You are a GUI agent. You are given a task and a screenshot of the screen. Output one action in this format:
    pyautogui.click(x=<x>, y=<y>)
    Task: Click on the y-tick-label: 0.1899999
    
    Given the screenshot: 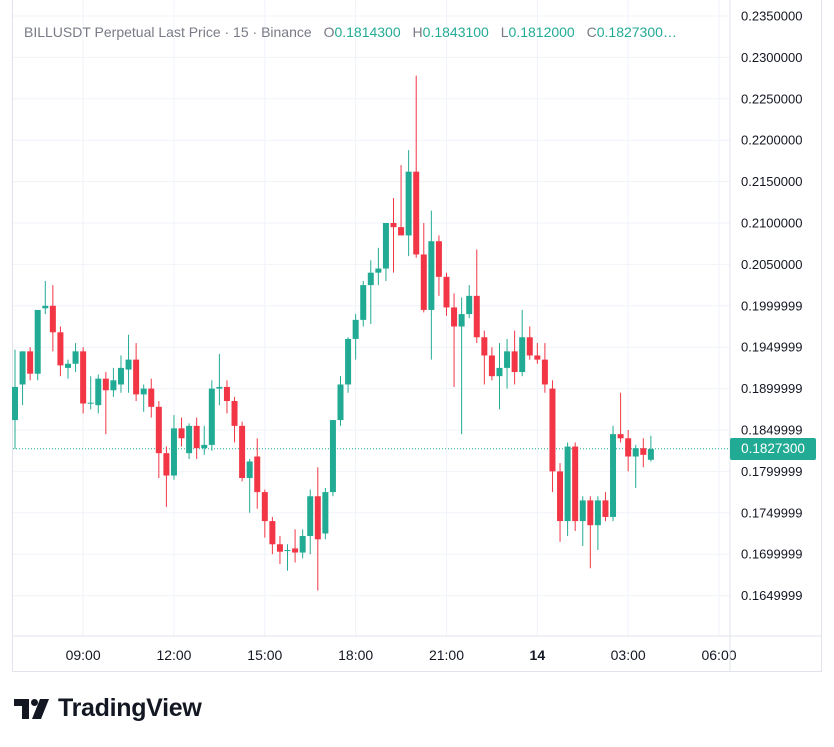 What is the action you would take?
    pyautogui.click(x=771, y=388)
    